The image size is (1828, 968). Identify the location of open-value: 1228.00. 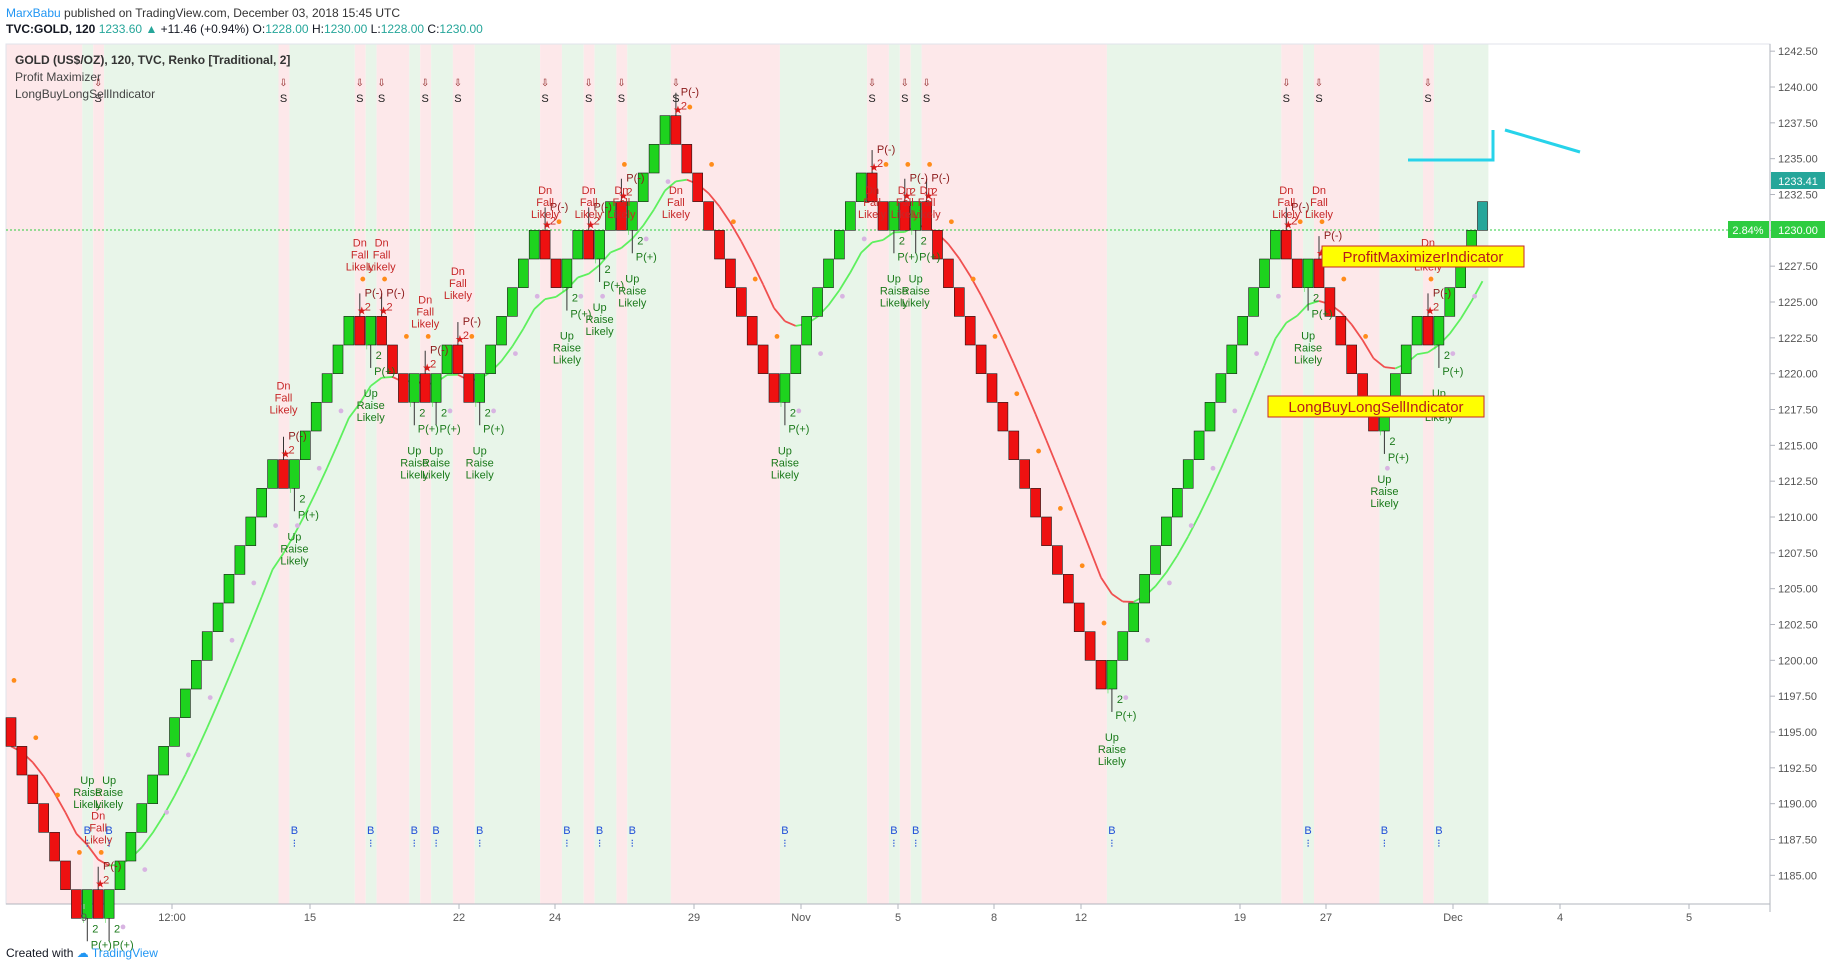
(287, 29).